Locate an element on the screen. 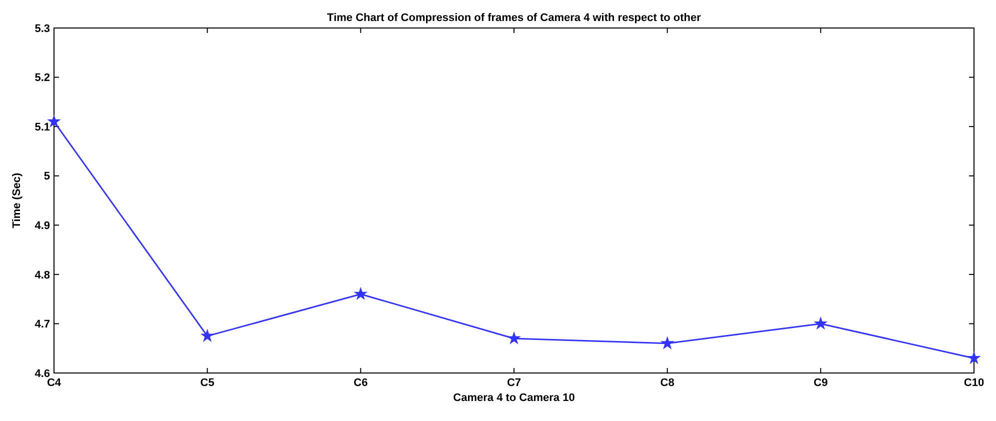  x-tick-label: C5 is located at coordinates (207, 383).